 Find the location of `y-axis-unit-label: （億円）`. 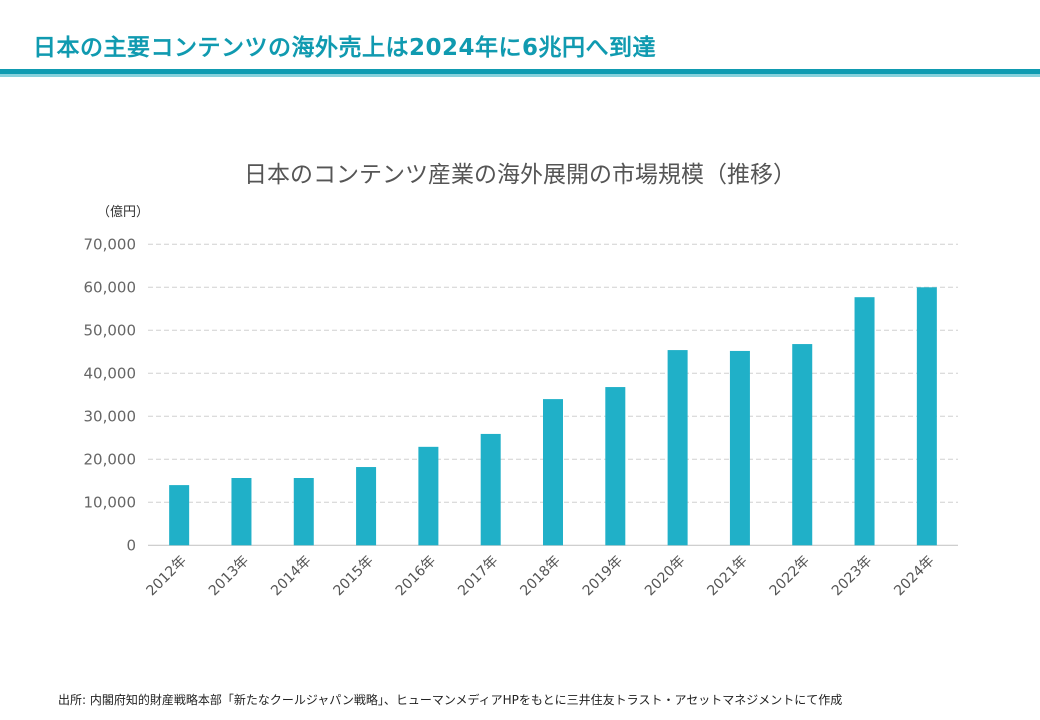

y-axis-unit-label: （億円） is located at coordinates (123, 212).